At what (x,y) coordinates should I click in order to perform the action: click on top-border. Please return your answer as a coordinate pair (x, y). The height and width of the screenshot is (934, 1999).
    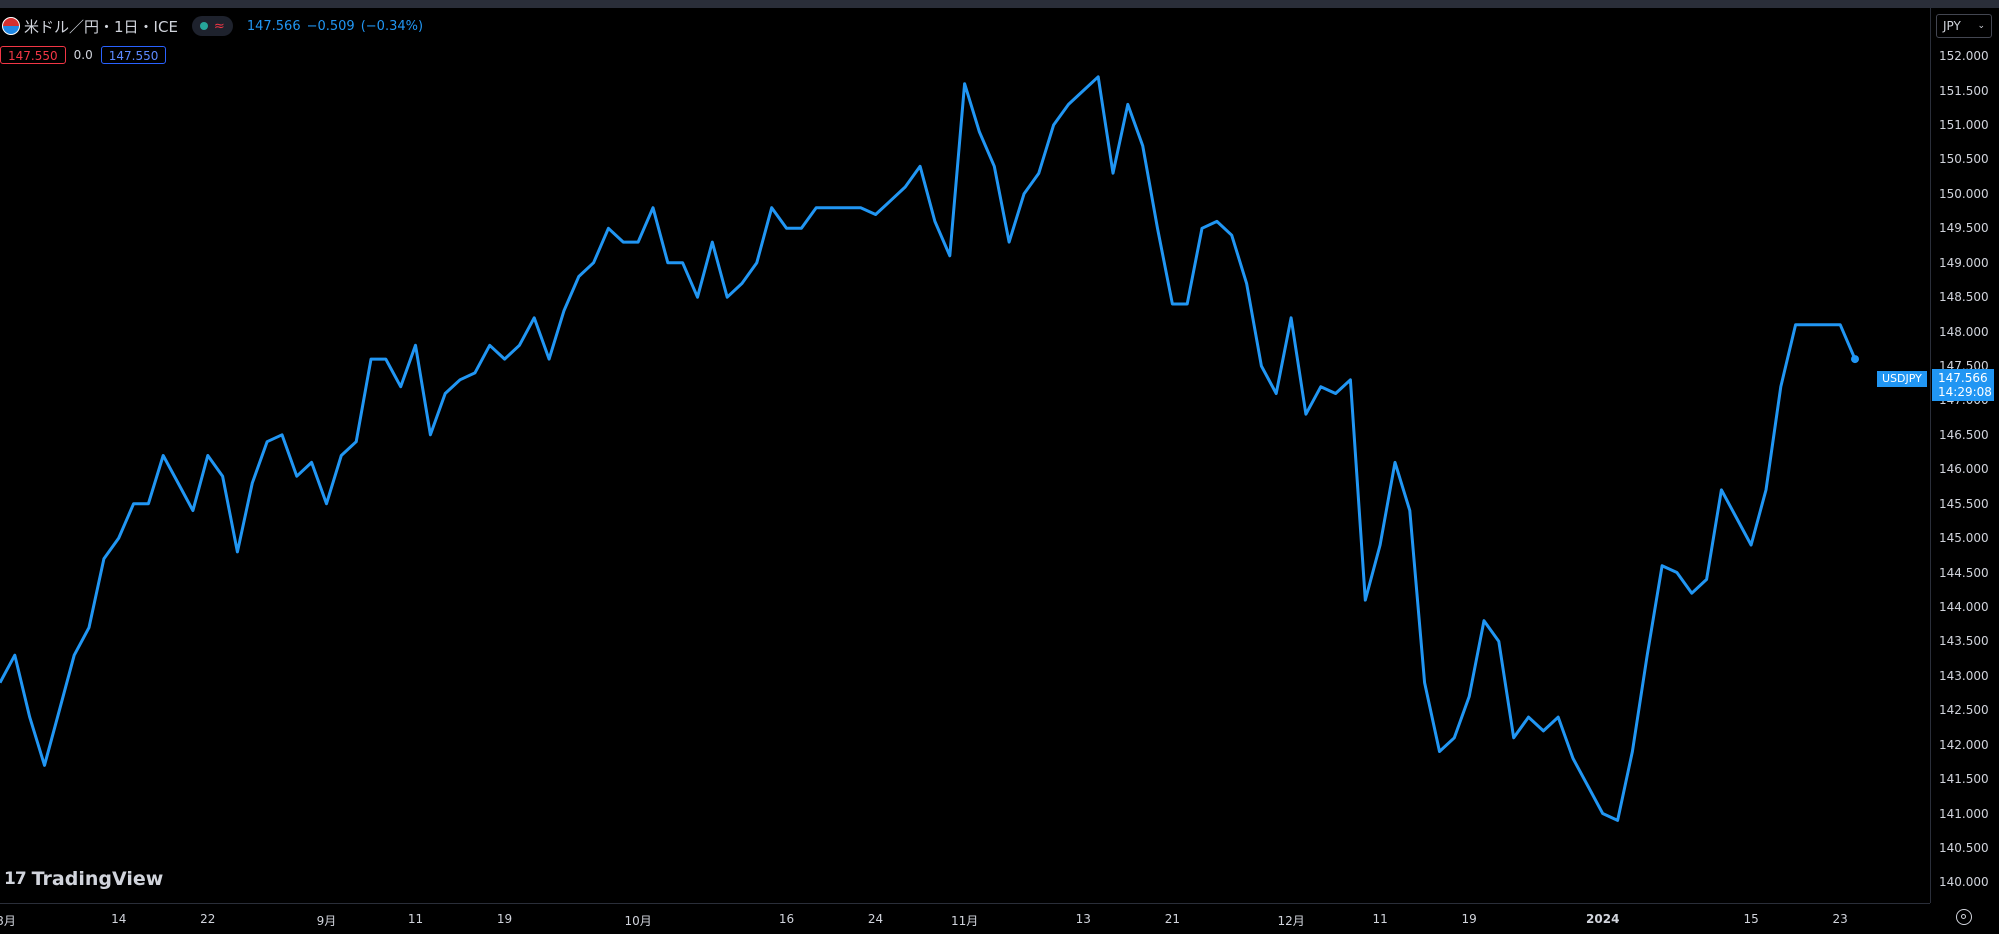
    Looking at the image, I should click on (999, 4).